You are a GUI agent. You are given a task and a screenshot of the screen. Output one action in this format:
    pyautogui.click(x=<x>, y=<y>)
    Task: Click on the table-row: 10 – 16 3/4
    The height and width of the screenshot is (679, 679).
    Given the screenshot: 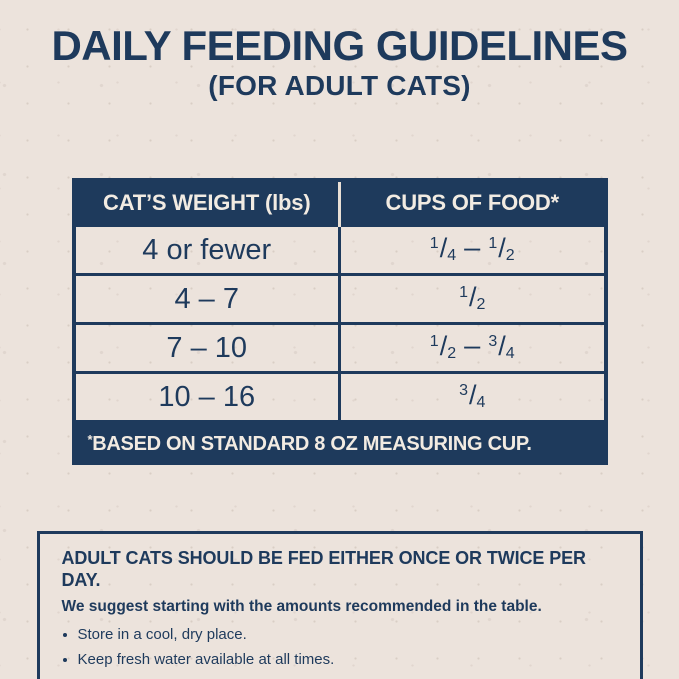 What is the action you would take?
    pyautogui.click(x=339, y=396)
    